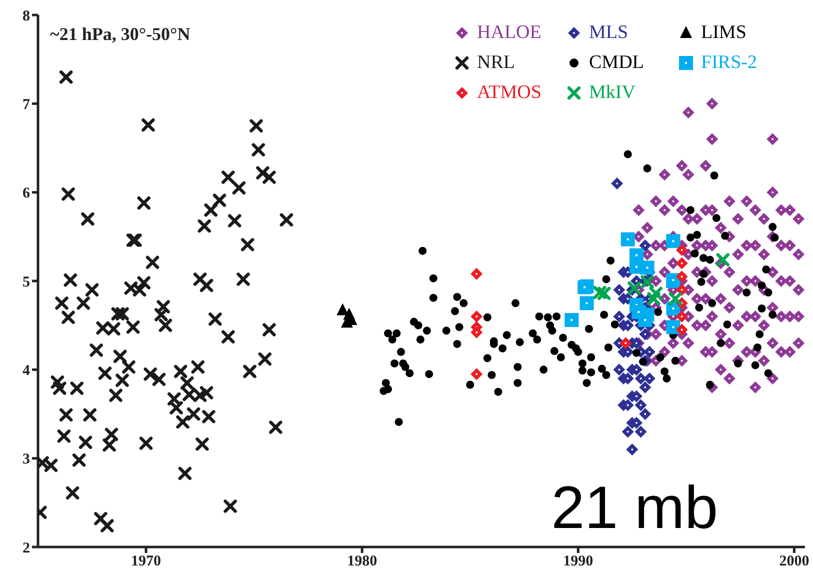 This screenshot has height=582, width=813. I want to click on y-tick-label: 8, so click(26, 16).